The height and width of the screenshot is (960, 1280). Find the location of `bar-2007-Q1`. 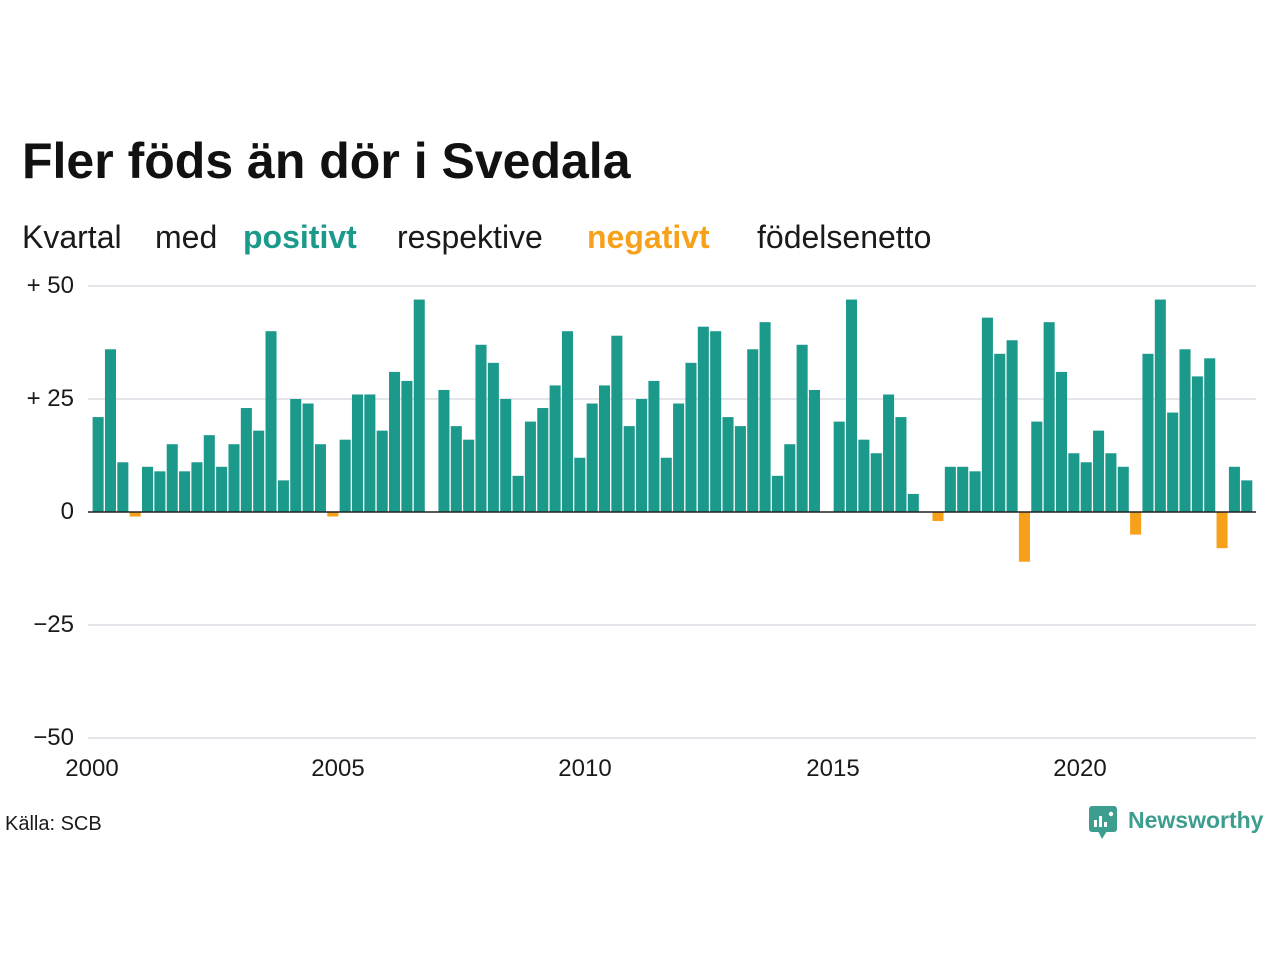

bar-2007-Q1 is located at coordinates (444, 450).